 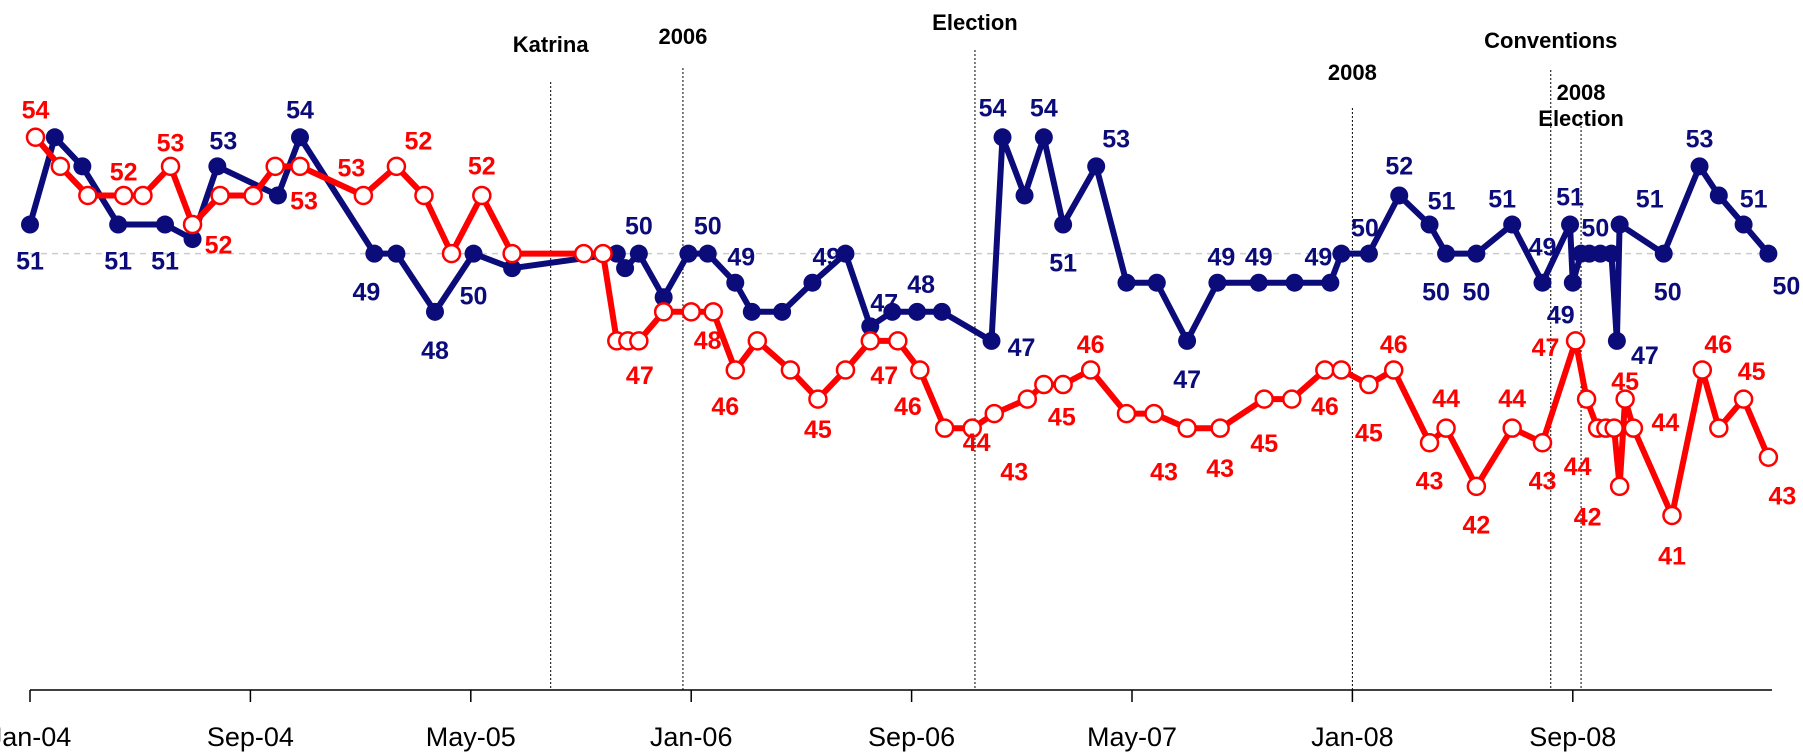 What do you see at coordinates (1581, 118) in the screenshot?
I see `event-label-line: Election` at bounding box center [1581, 118].